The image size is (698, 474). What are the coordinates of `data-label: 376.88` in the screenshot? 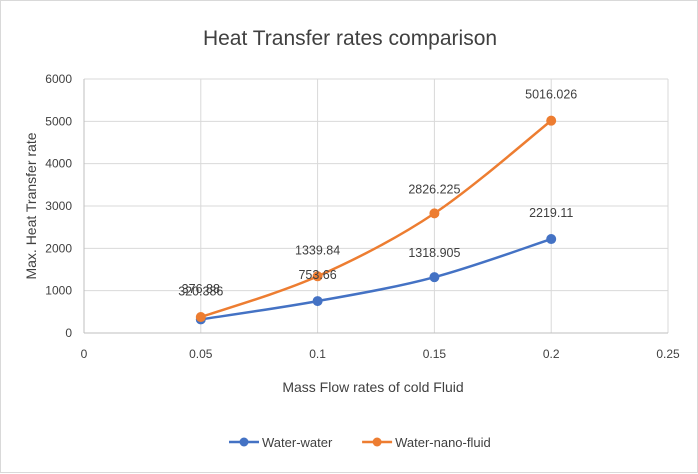 It's located at (201, 289).